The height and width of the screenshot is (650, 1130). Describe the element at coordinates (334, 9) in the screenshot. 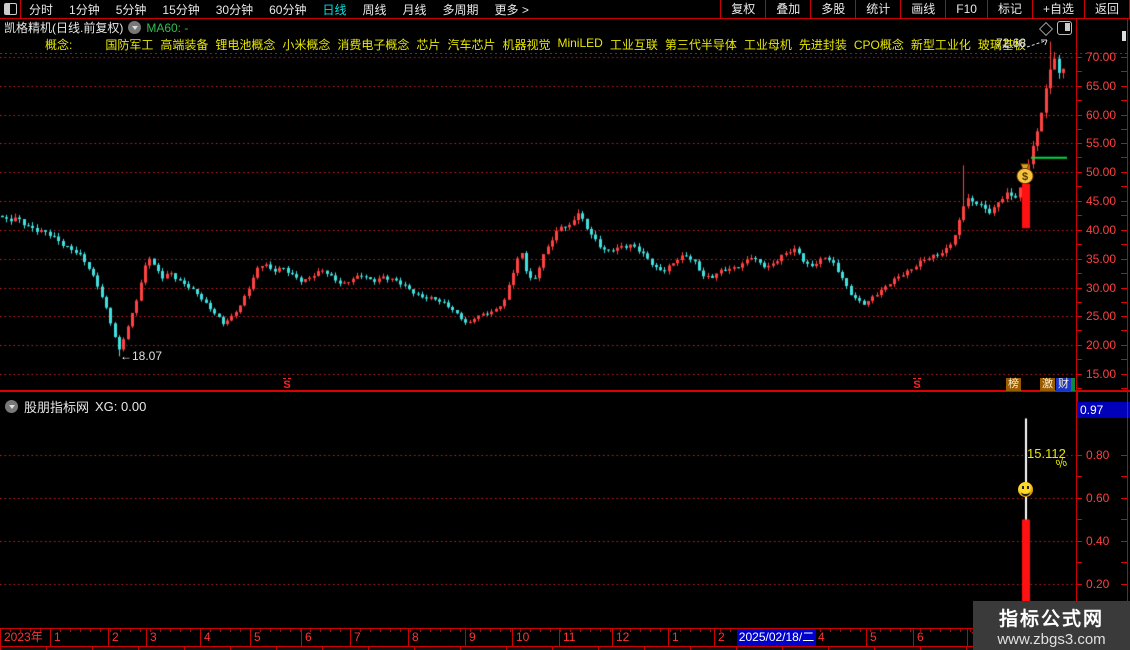

I see `period-item-7: 日线` at that location.